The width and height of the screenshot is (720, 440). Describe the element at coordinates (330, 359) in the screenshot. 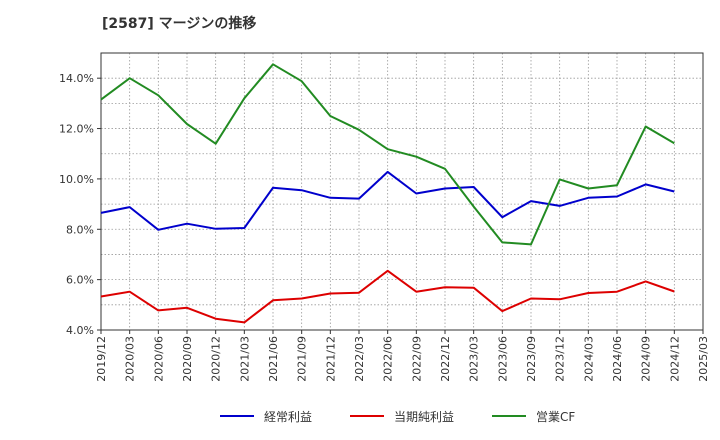

I see `x-tick-label: 2021/12` at that location.